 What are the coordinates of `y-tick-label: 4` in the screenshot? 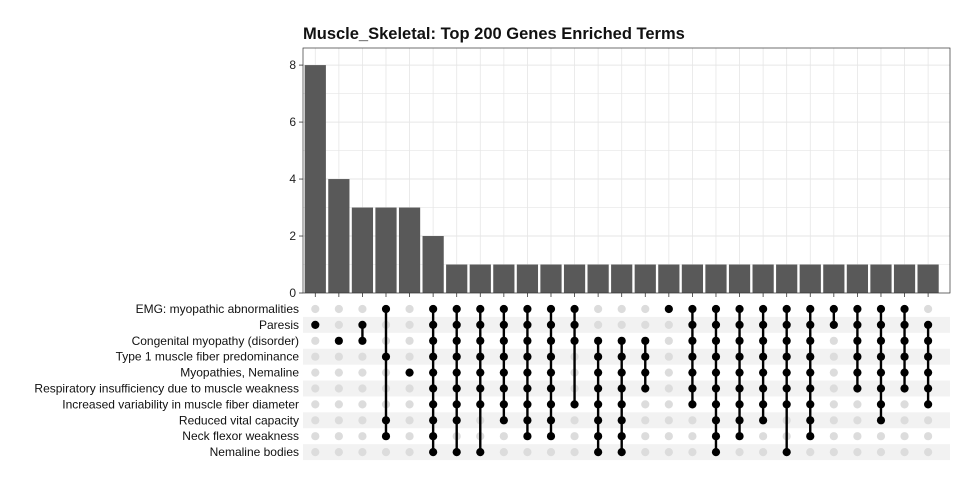 It's located at (292, 179).